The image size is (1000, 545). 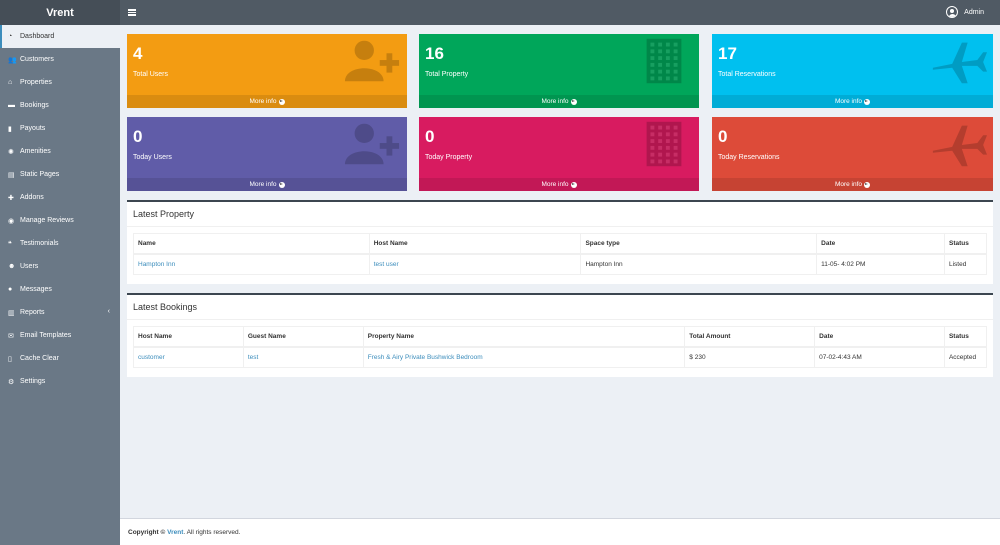 What do you see at coordinates (60, 128) in the screenshot?
I see `sidebar-item-payouts: ▮ Payouts` at bounding box center [60, 128].